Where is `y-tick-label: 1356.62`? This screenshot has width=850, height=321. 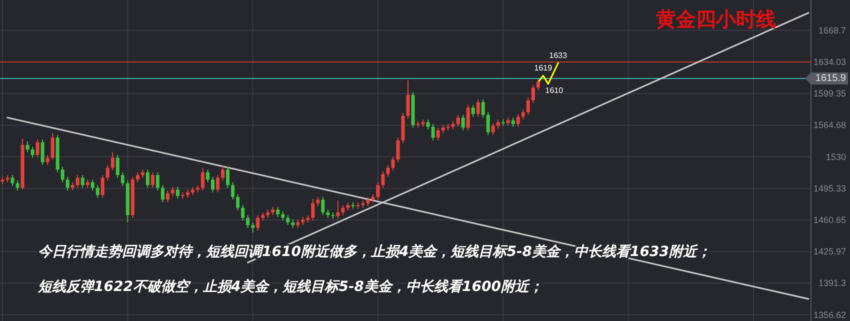
y-tick-label: 1356.62 is located at coordinates (829, 315).